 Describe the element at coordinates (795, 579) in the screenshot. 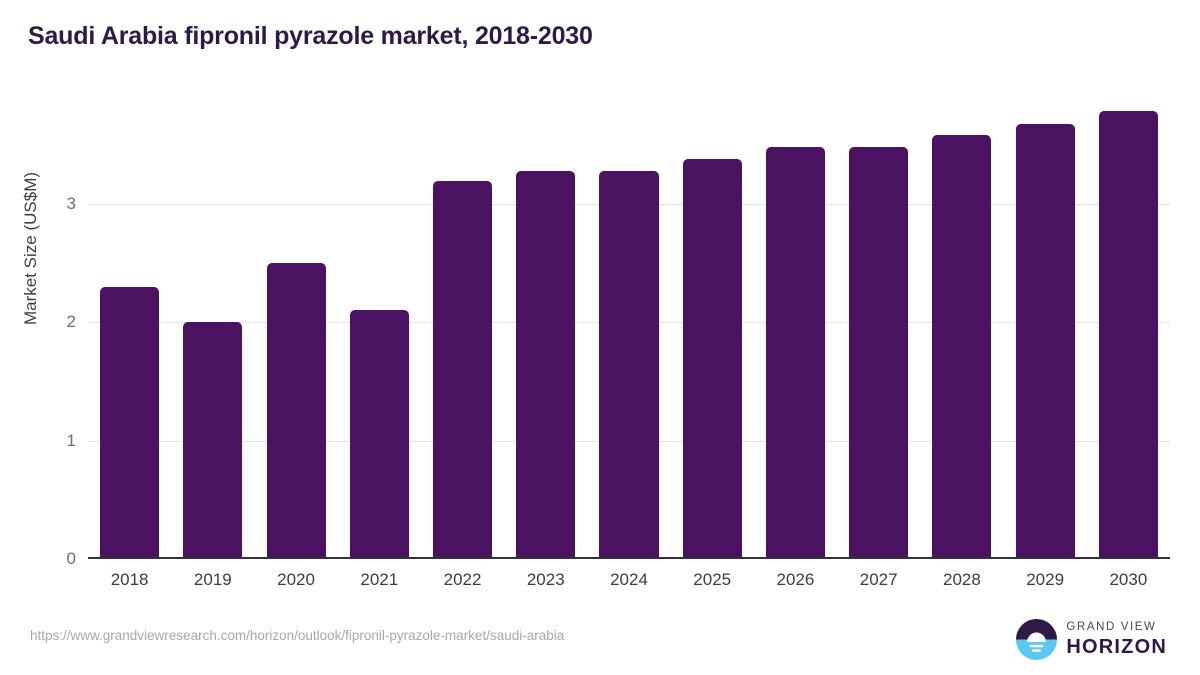

I see `x-tick-label: 2026` at that location.